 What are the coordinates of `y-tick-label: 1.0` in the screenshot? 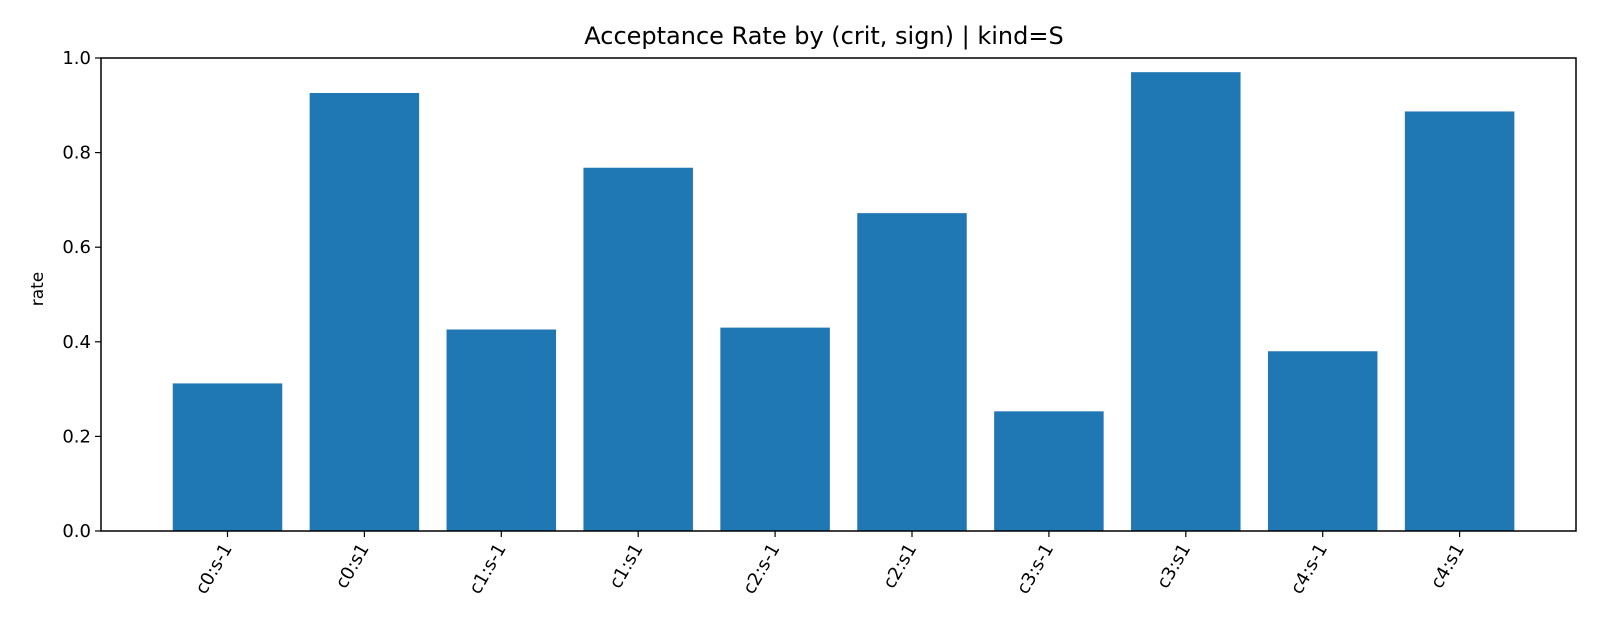 It's located at (76, 58).